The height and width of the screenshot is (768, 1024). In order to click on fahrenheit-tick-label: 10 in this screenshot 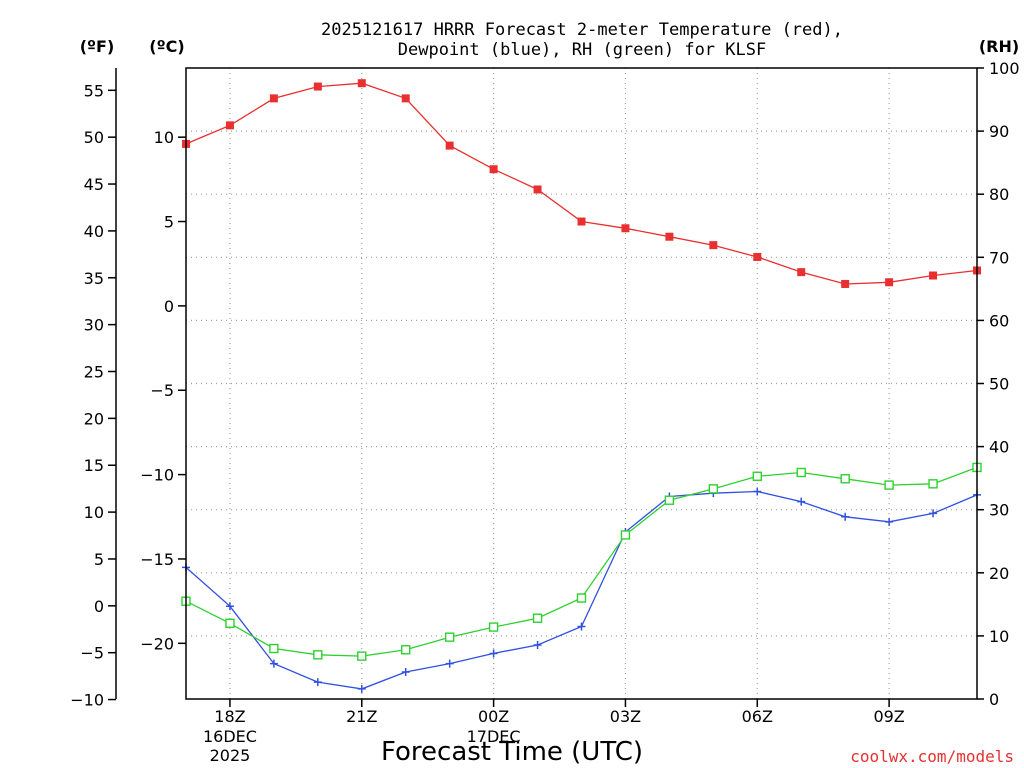, I will do `click(94, 512)`.